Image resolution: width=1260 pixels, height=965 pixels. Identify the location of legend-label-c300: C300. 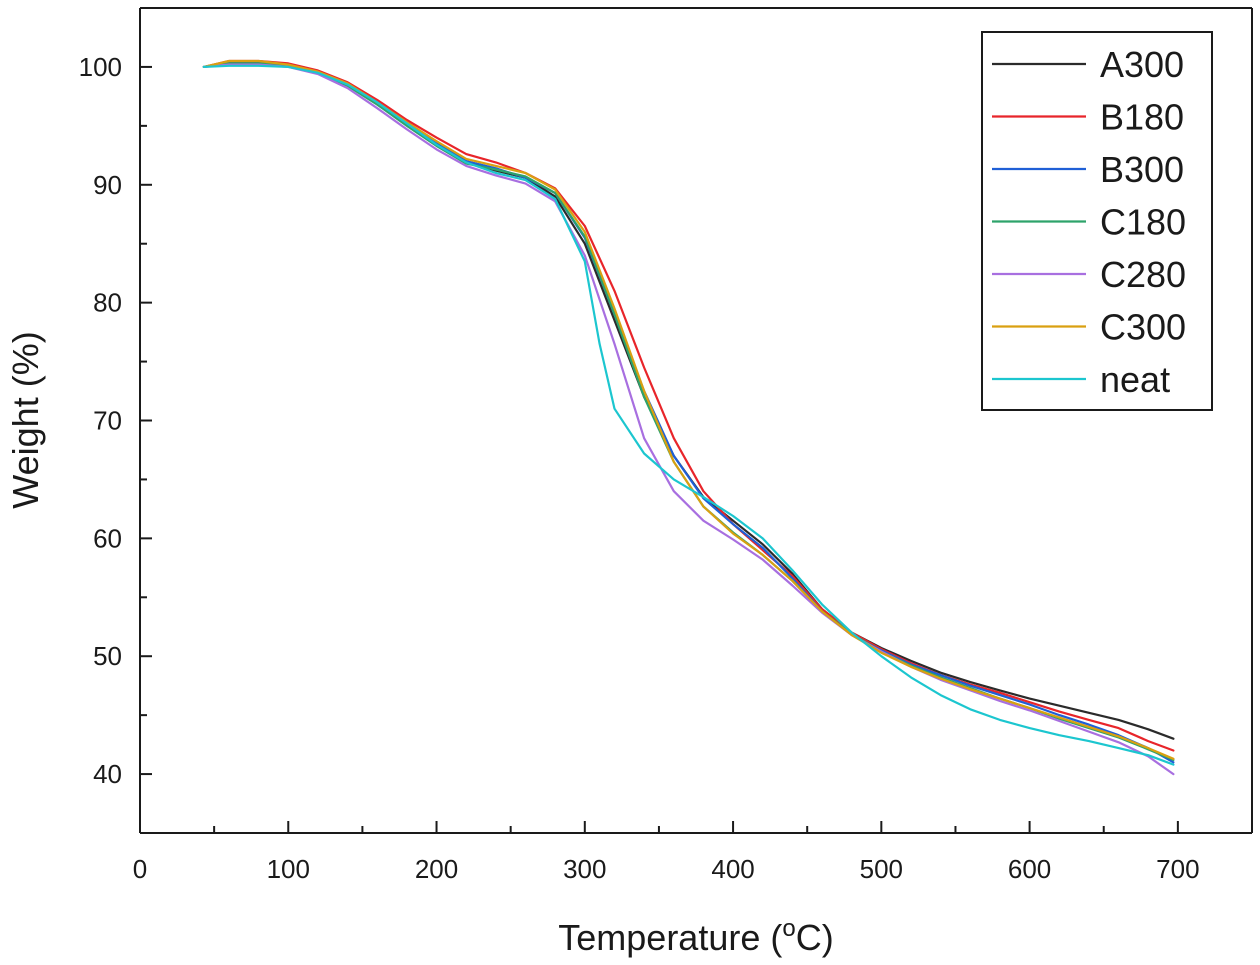
(1143, 327).